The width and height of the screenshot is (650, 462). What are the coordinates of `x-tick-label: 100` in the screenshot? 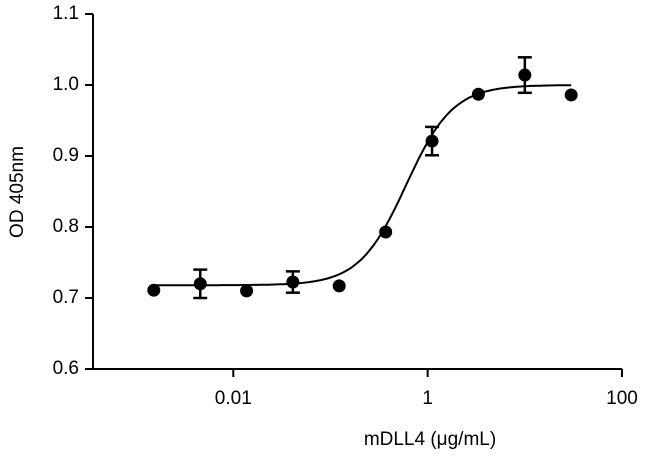 It's located at (622, 398).